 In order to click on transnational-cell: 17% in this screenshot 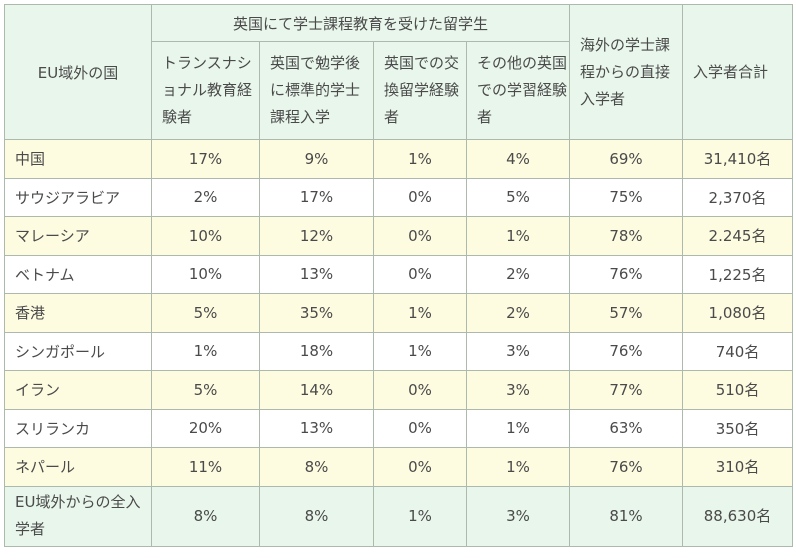, I will do `click(205, 159)`.